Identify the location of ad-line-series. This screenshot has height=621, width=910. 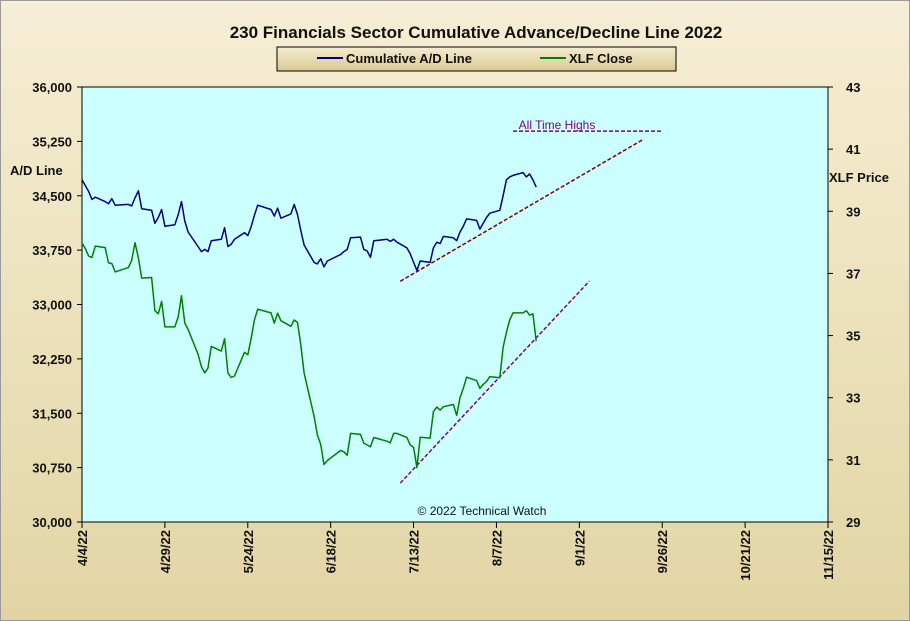
(309, 221).